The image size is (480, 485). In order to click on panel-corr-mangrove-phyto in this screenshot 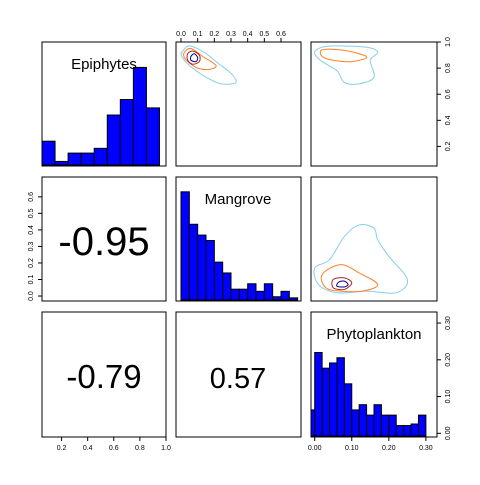, I will do `click(238, 374)`.